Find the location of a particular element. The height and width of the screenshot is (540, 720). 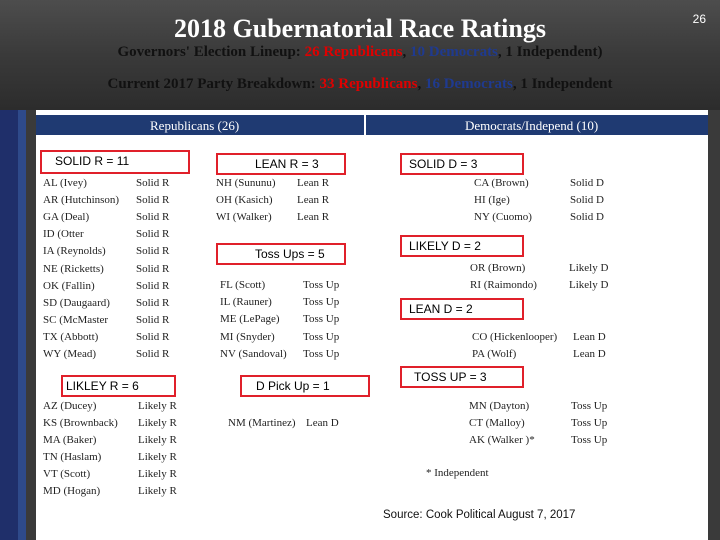

likely-r-box is located at coordinates (118, 386).